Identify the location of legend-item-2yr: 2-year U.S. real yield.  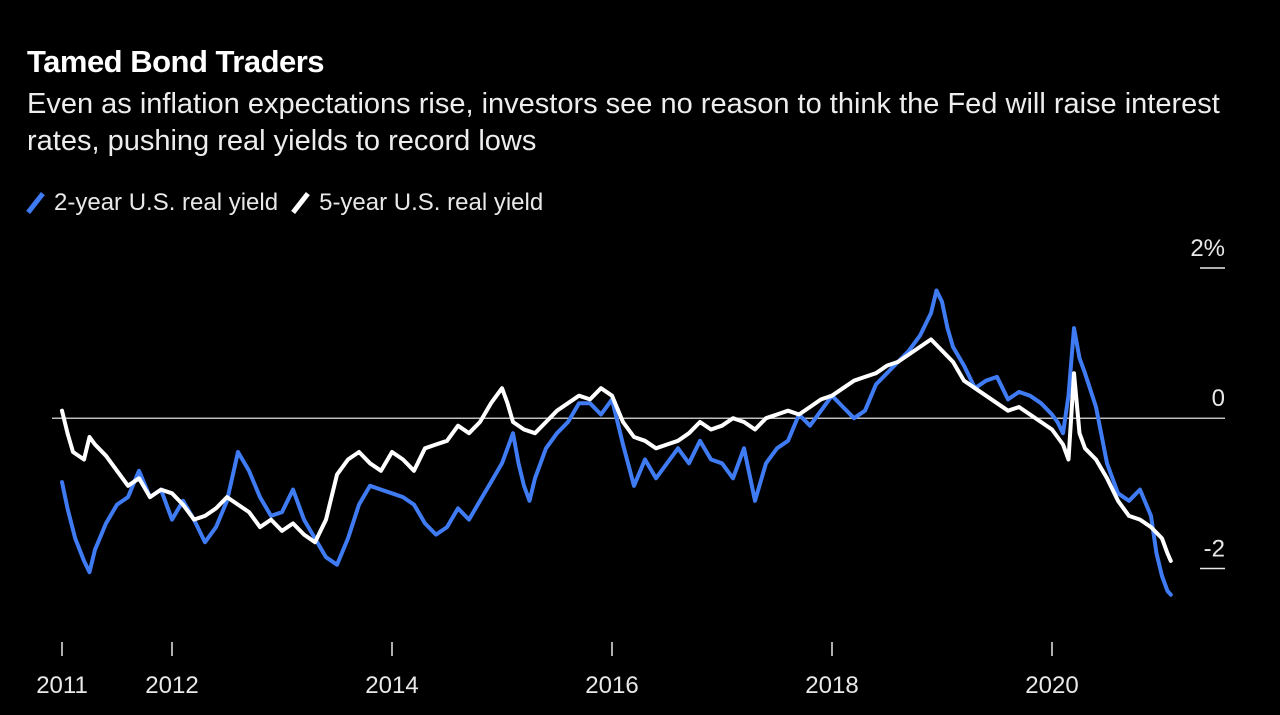
(152, 203).